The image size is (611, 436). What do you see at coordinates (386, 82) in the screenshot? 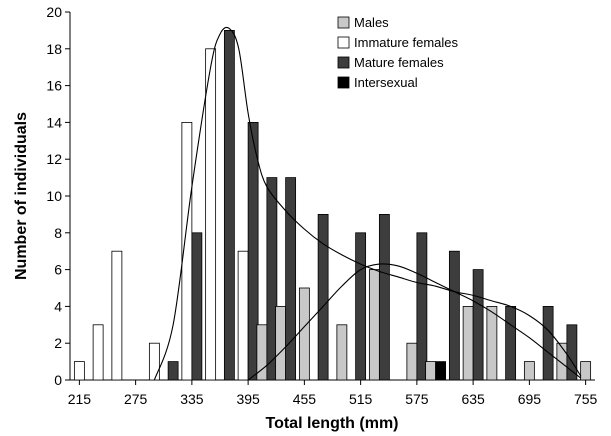
I see `legend-label-intersexual: Intersexual` at bounding box center [386, 82].